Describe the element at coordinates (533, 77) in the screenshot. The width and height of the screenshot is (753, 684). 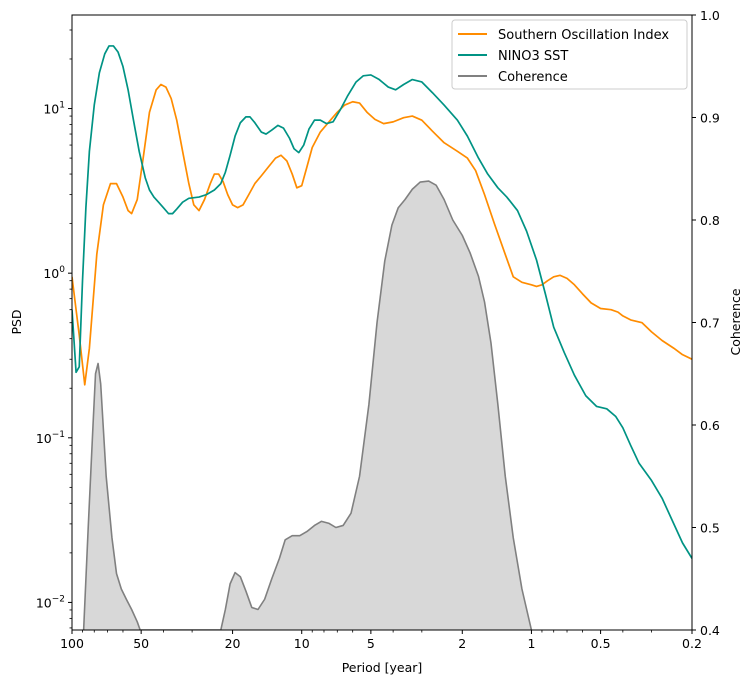
I see `legend-label-coherence: Coherence` at that location.